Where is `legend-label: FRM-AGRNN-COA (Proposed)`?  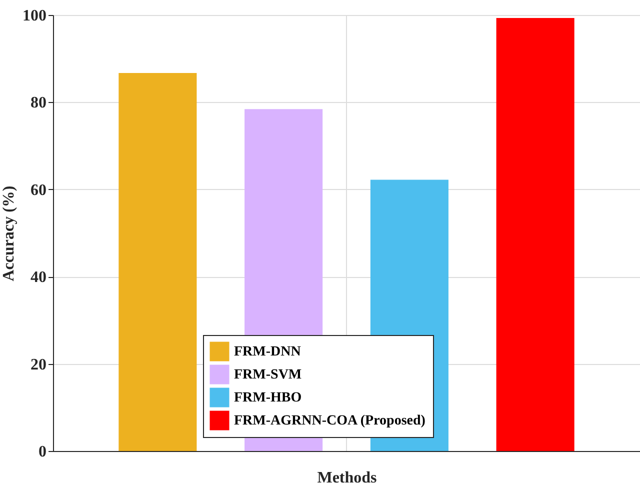 legend-label: FRM-AGRNN-COA (Proposed) is located at coordinates (330, 421).